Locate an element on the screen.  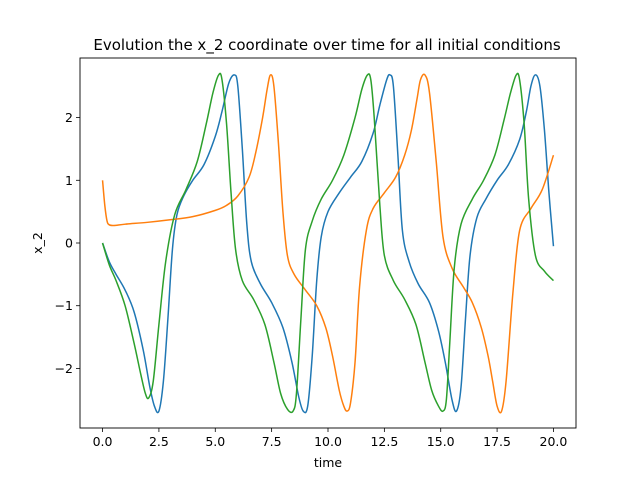
x-tick-label: 5.0 is located at coordinates (215, 441).